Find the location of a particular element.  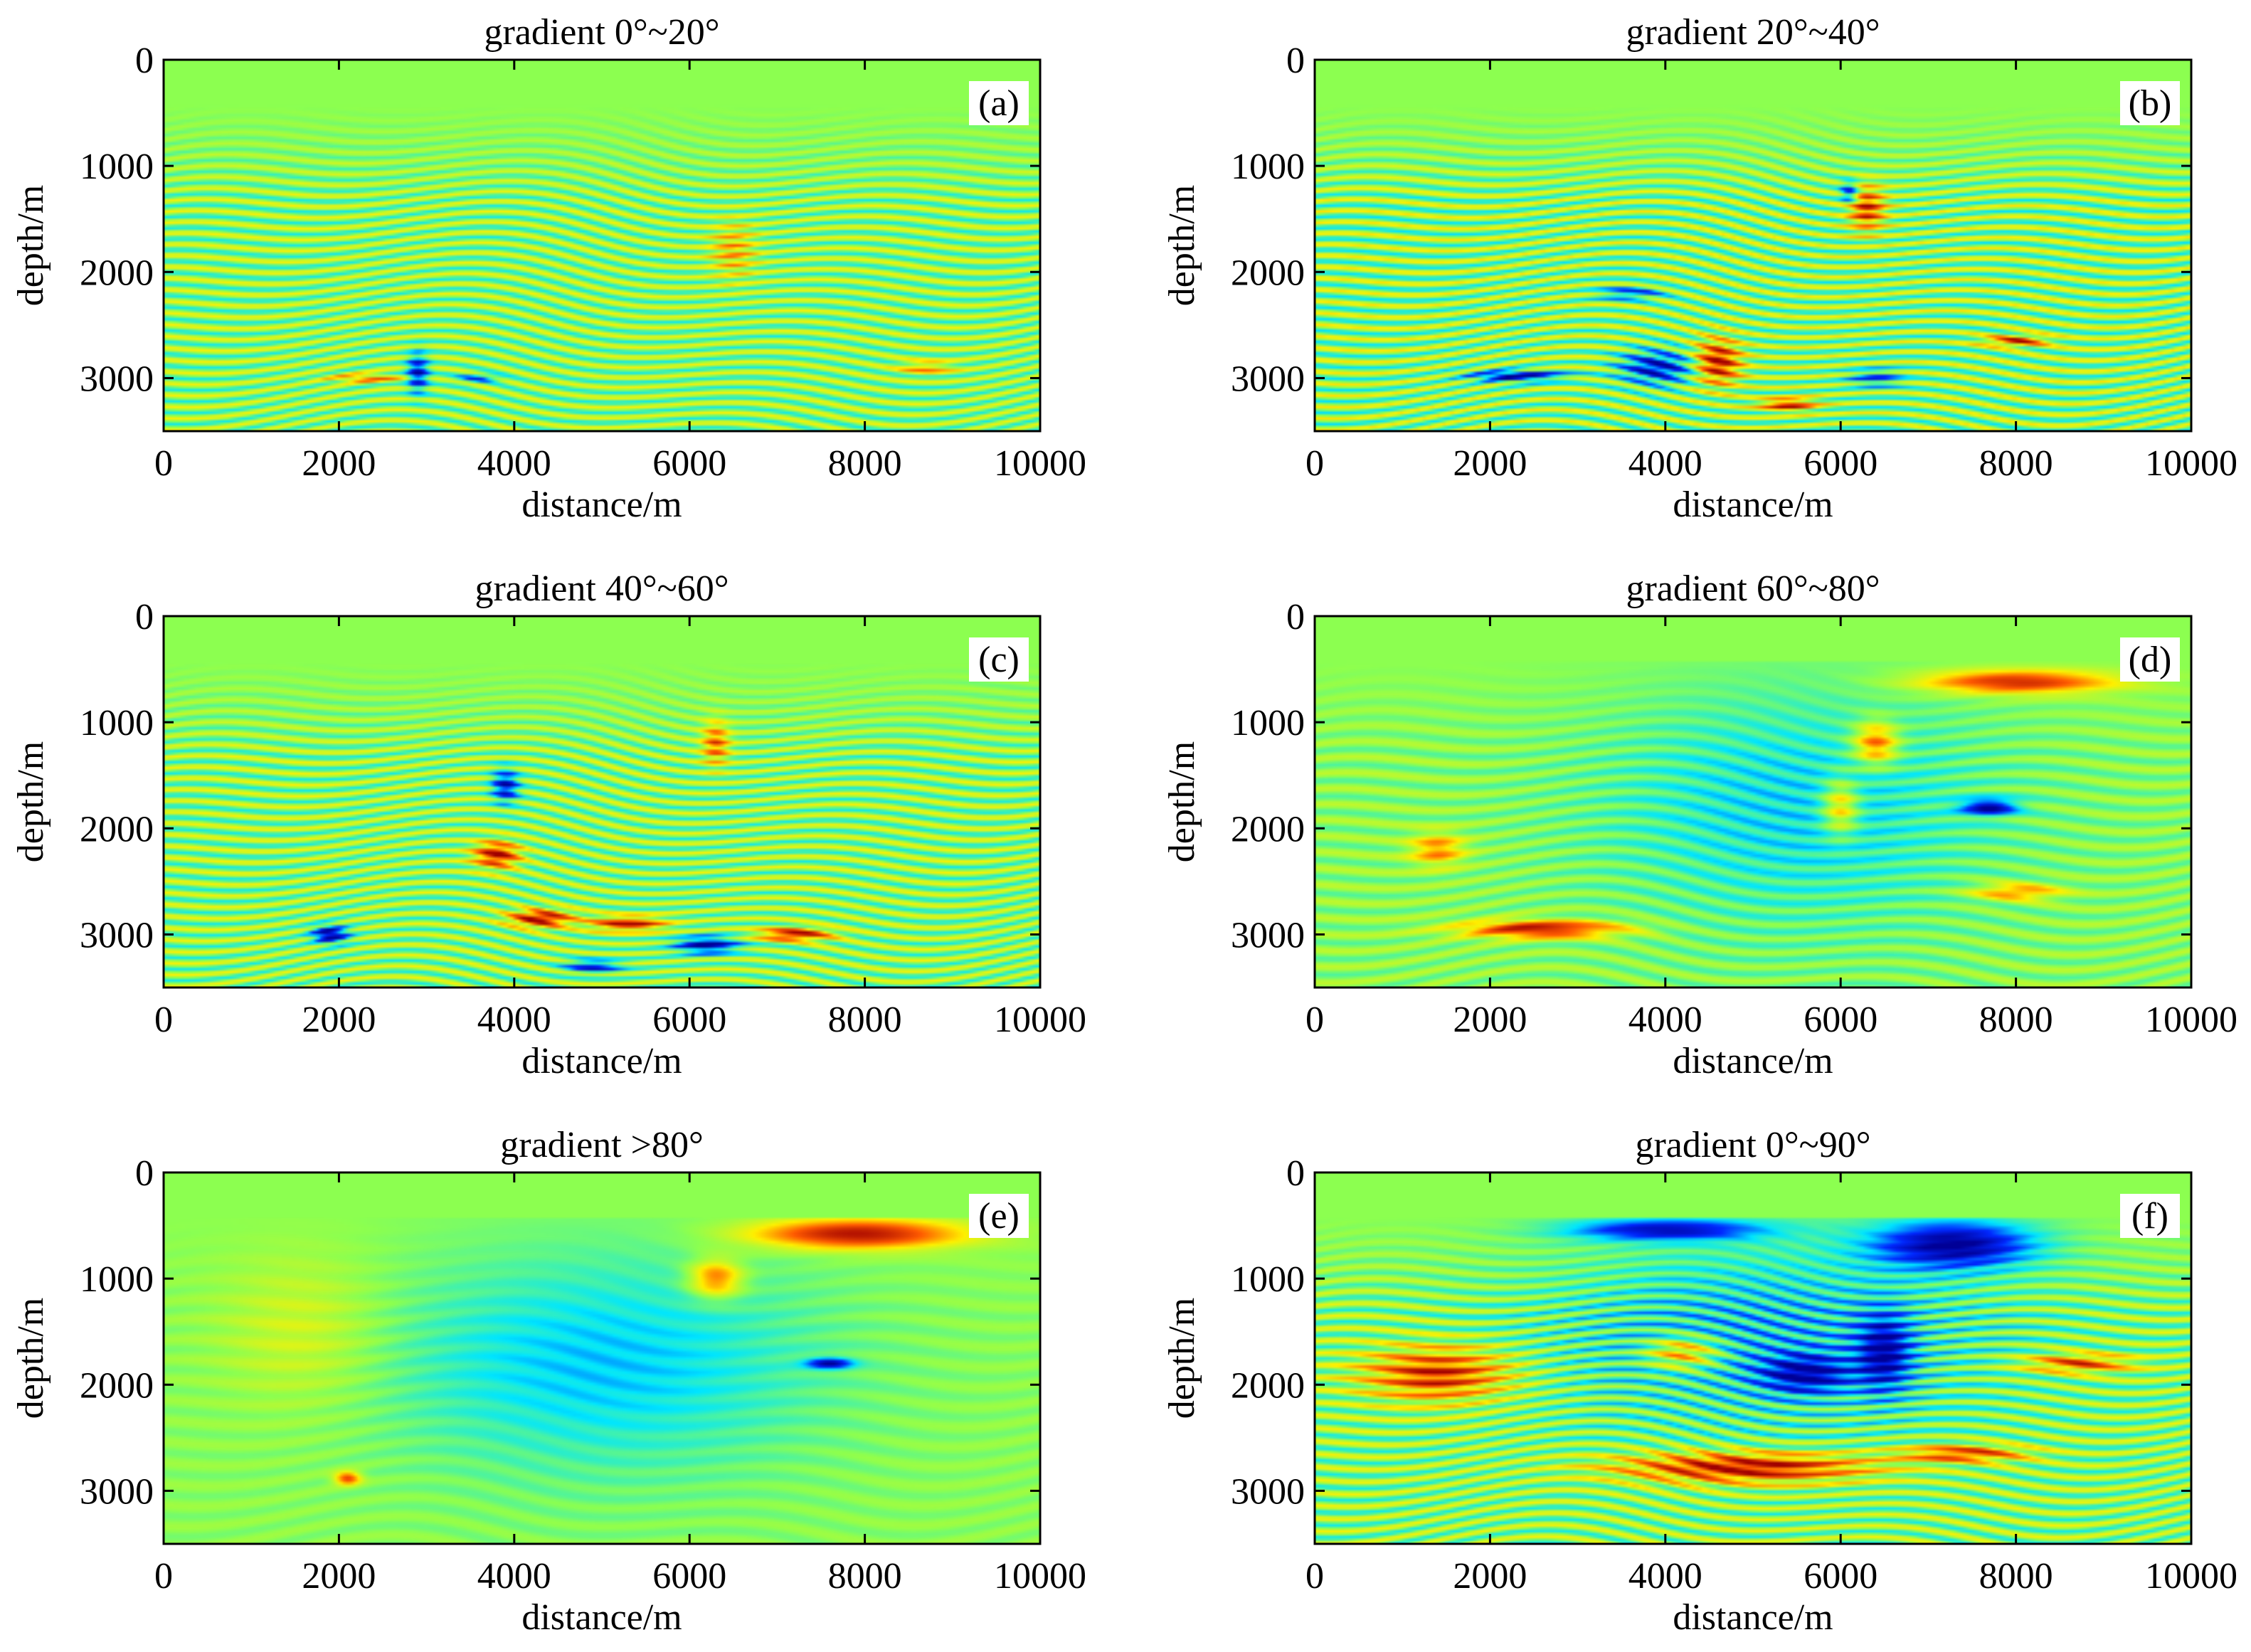

panel-label-text: (e) is located at coordinates (998, 1216).